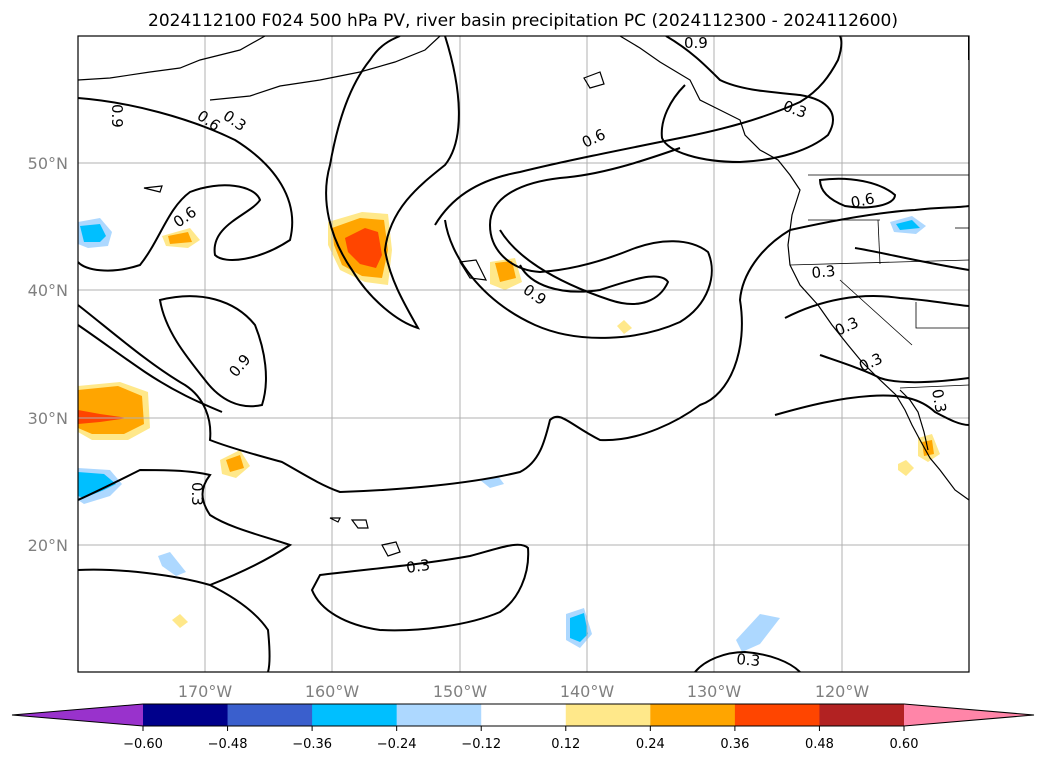 This screenshot has height=765, width=1047. What do you see at coordinates (481, 744) in the screenshot?
I see `colorbar-tick-label: −0.12` at bounding box center [481, 744].